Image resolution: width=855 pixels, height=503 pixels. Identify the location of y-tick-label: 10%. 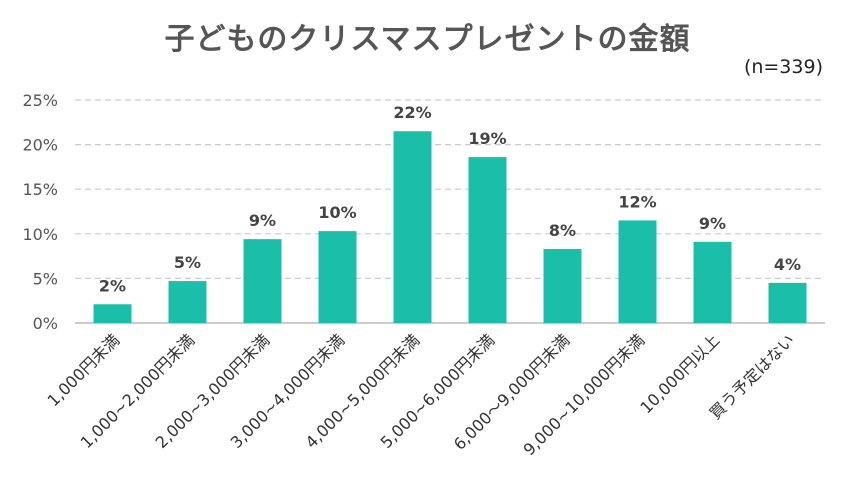
(40, 234).